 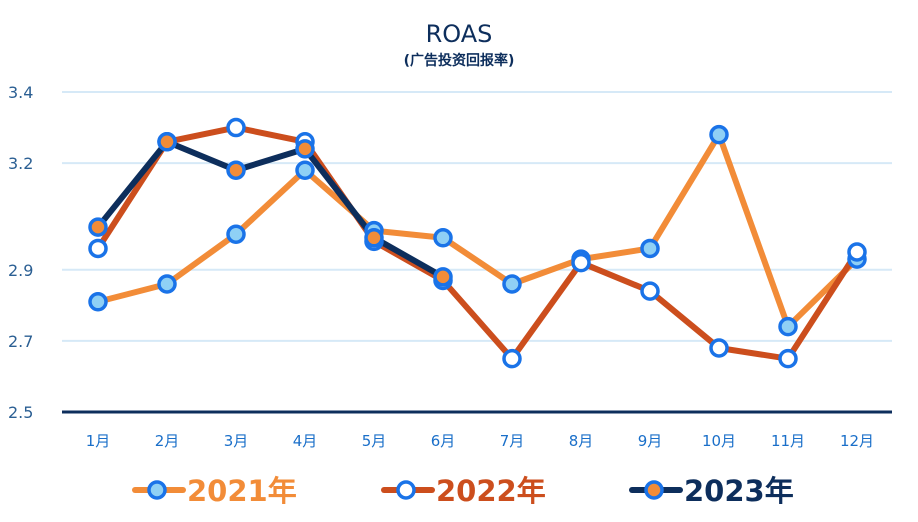 I want to click on y-tick-label: 2.7, so click(x=20, y=341).